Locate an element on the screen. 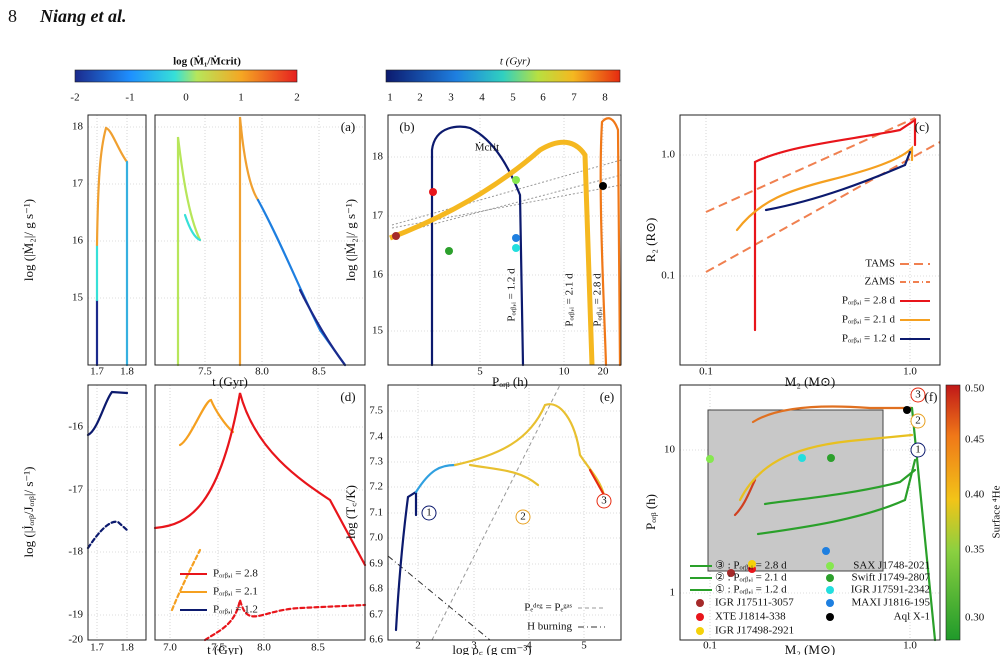  colorbar-tick: 3 is located at coordinates (451, 98).